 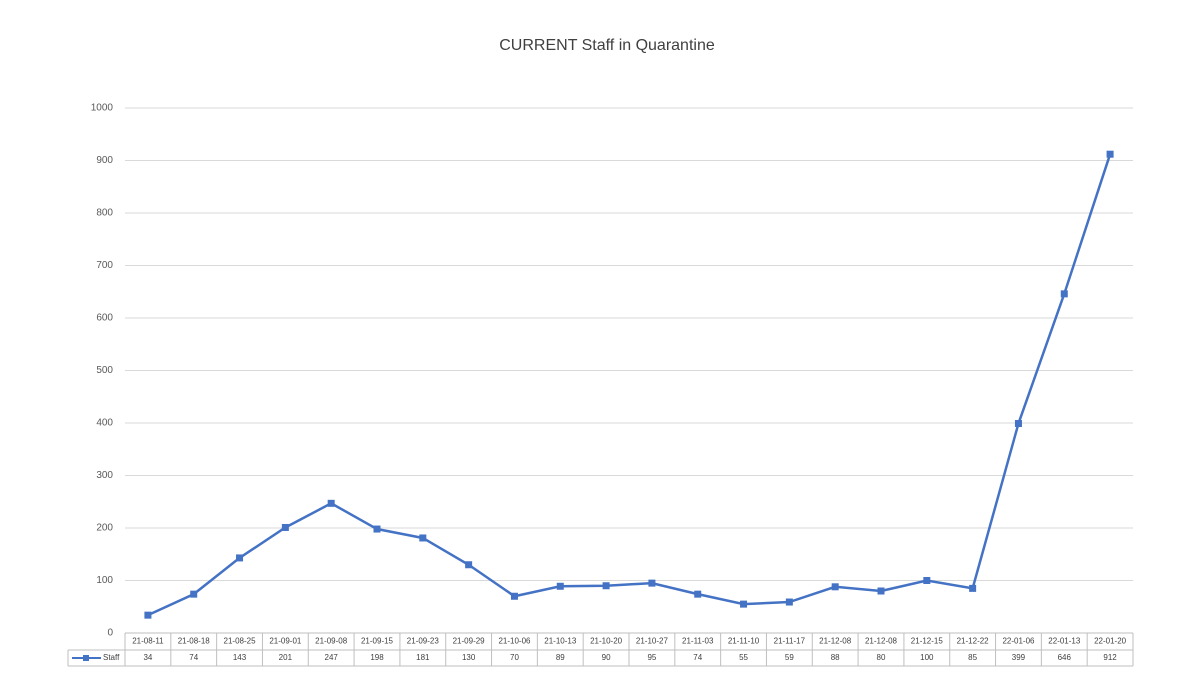 I want to click on table-value: 912, so click(x=1110, y=657).